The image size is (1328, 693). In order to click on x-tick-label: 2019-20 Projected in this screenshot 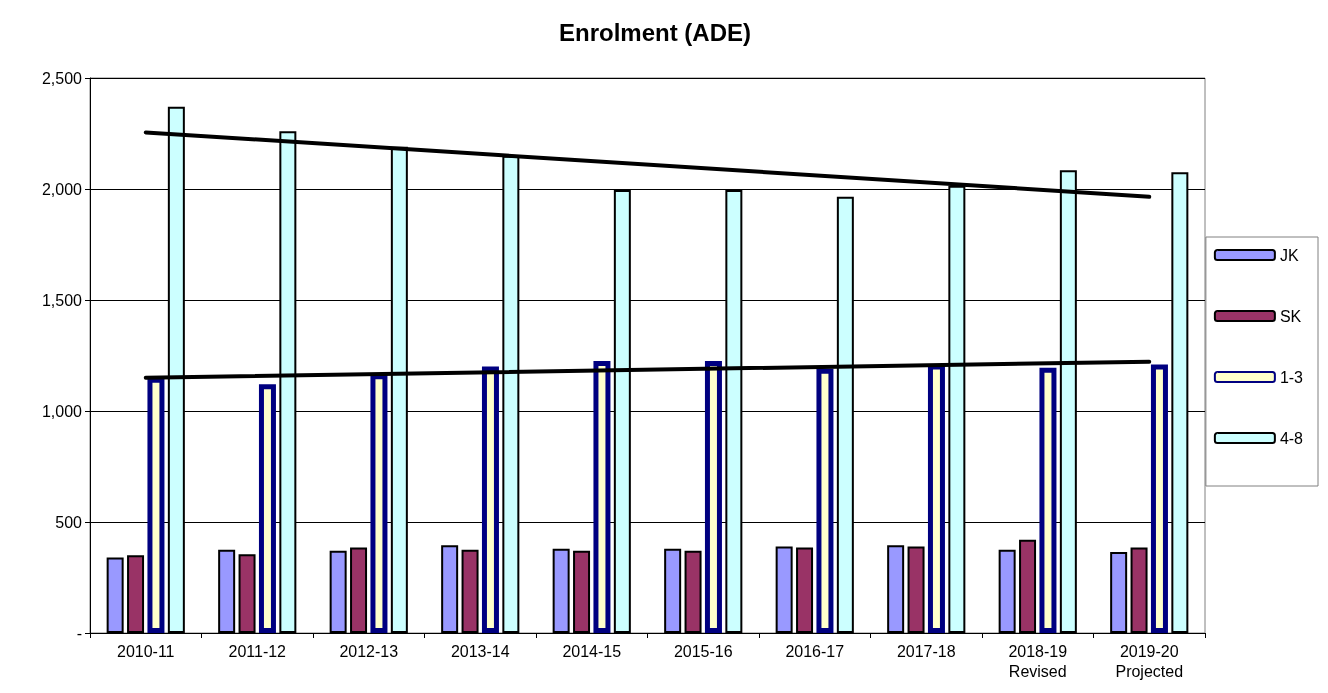, I will do `click(1149, 661)`.